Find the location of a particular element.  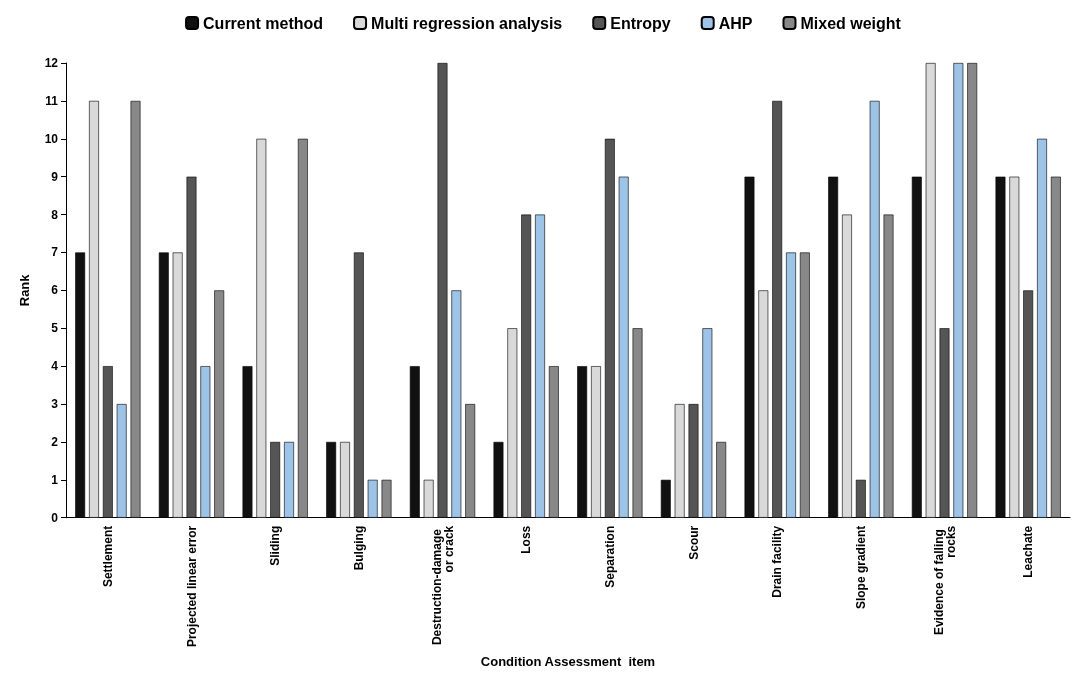

y-axis-title: Rank is located at coordinates (24, 290).